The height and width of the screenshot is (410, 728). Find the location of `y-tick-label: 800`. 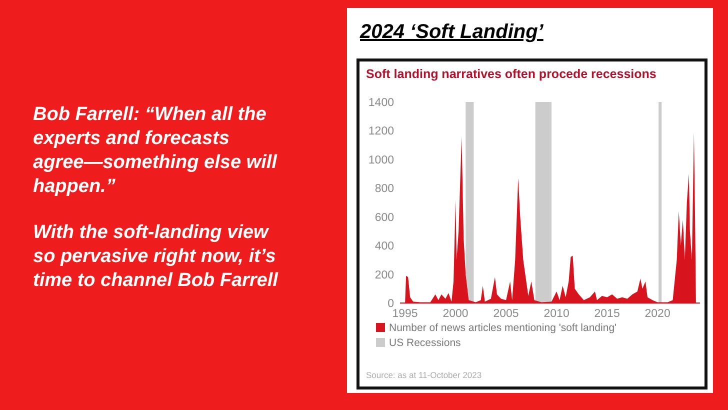

y-tick-label: 800 is located at coordinates (384, 189).